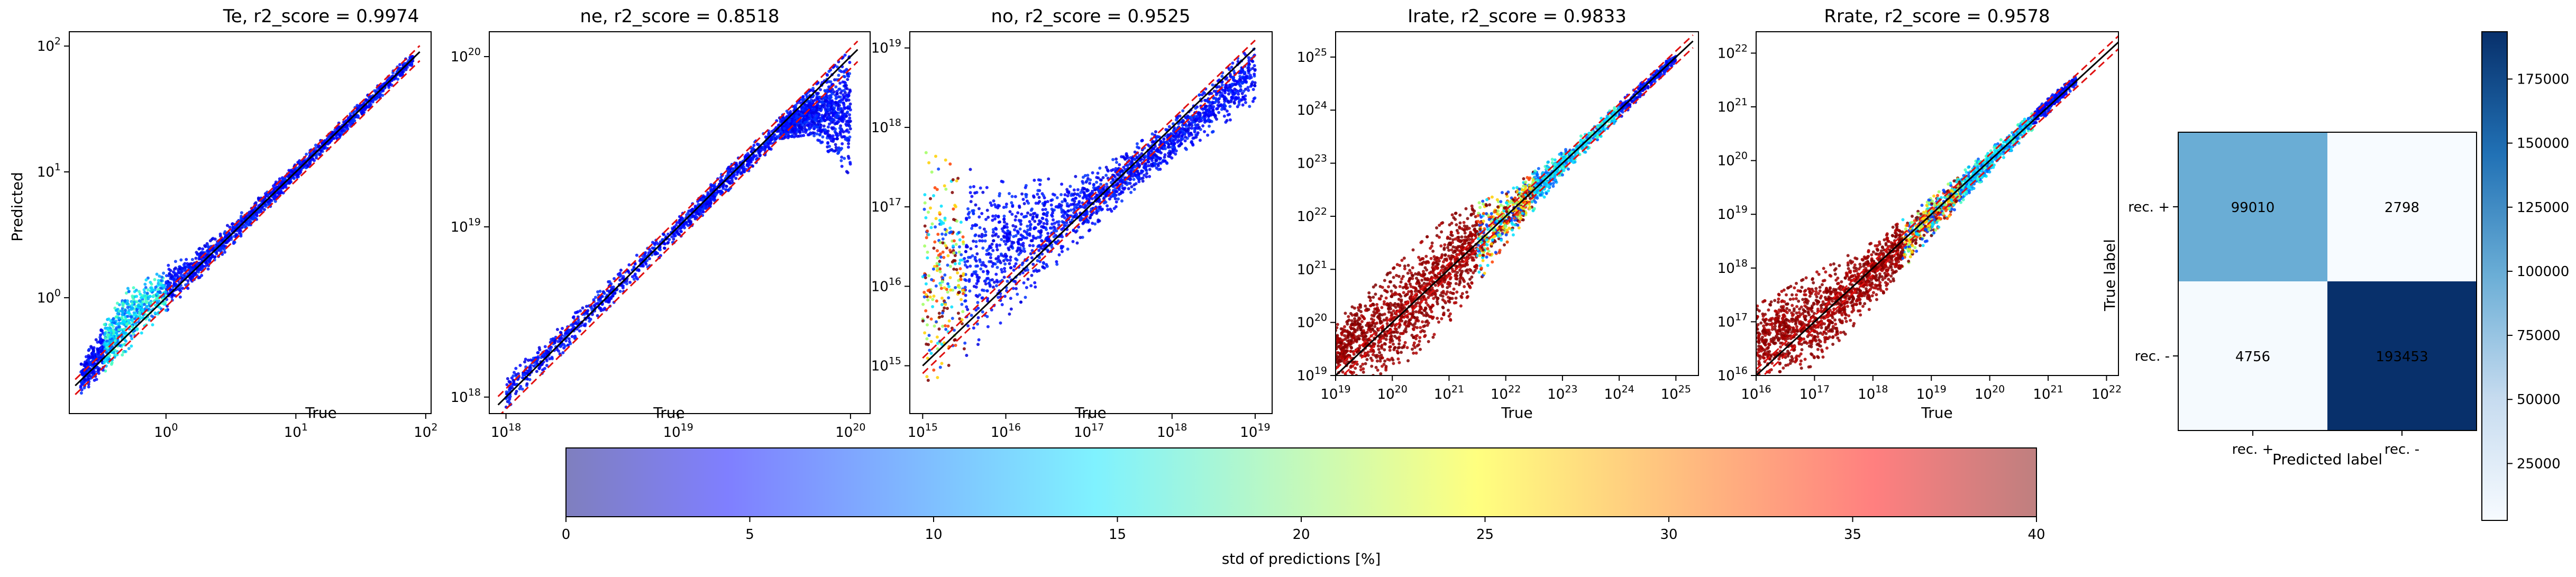 This screenshot has width=2576, height=577. What do you see at coordinates (321, 16) in the screenshot?
I see `panel-title: Te, r2_score = 0.9974` at bounding box center [321, 16].